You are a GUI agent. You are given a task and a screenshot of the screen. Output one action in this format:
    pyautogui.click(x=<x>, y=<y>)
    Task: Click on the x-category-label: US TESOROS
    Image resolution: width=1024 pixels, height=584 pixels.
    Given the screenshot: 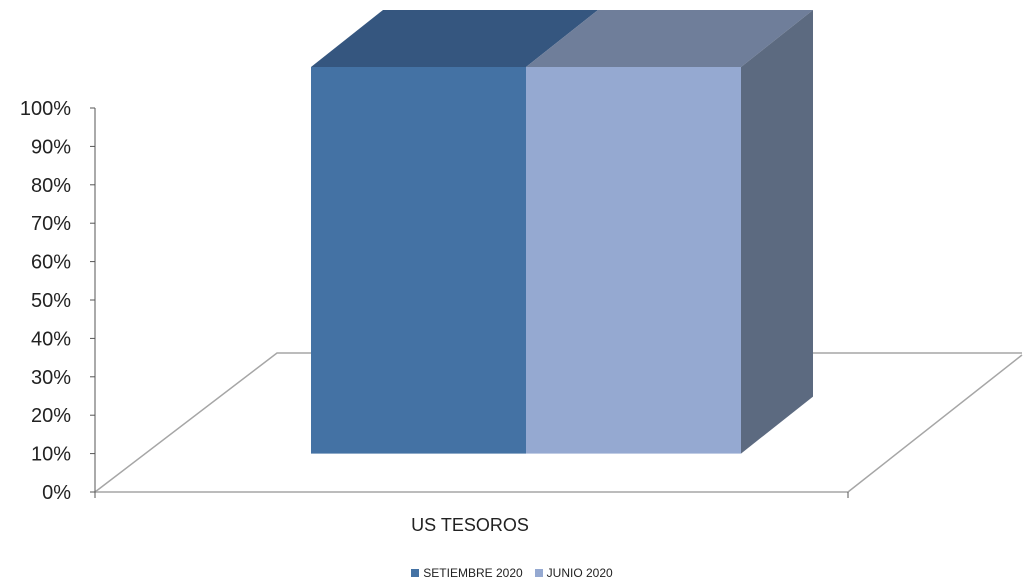 What is the action you would take?
    pyautogui.click(x=470, y=525)
    